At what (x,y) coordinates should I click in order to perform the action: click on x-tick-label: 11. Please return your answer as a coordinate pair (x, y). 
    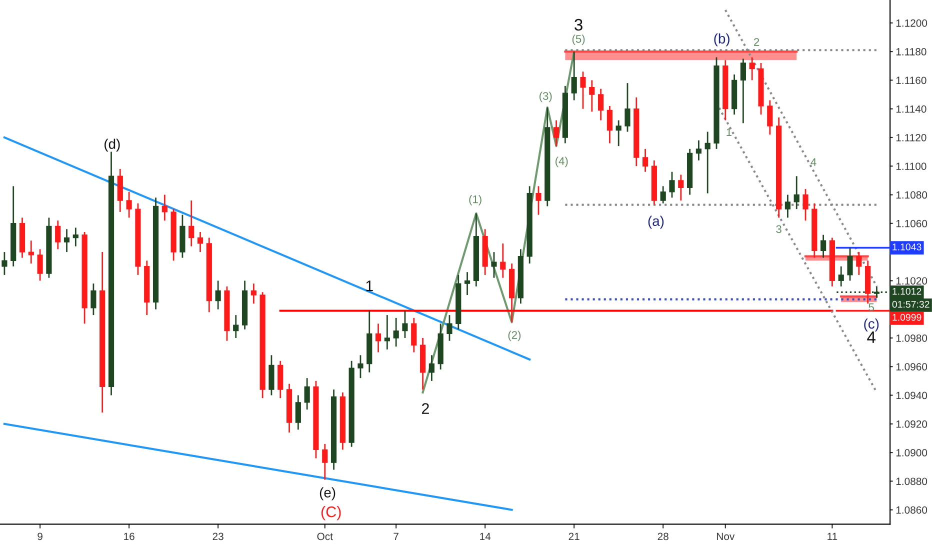
    Looking at the image, I should click on (833, 536).